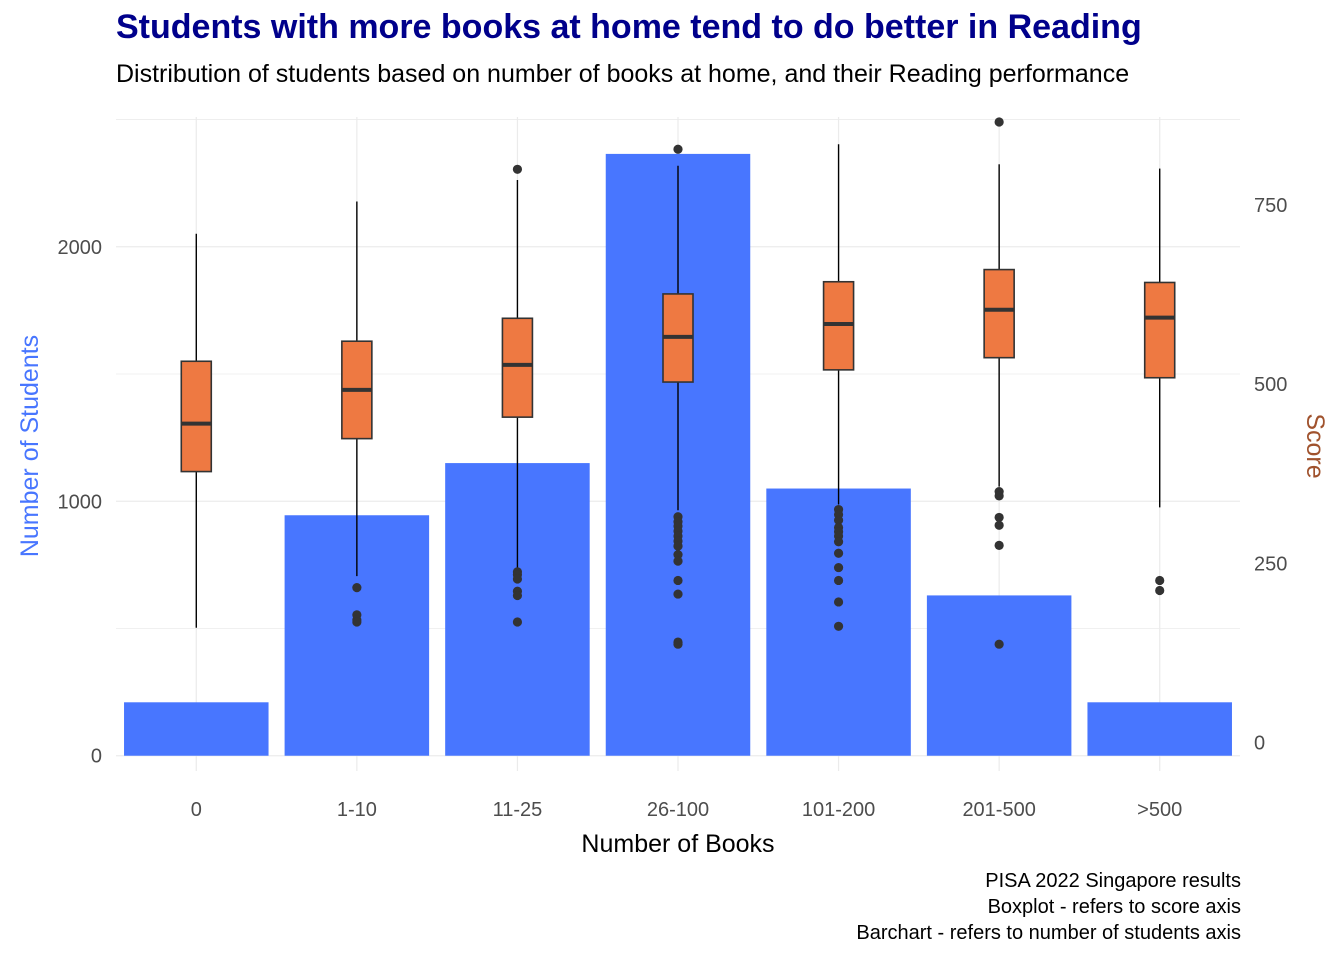  I want to click on caption-line: PISA 2022 Singapore results, so click(1113, 881).